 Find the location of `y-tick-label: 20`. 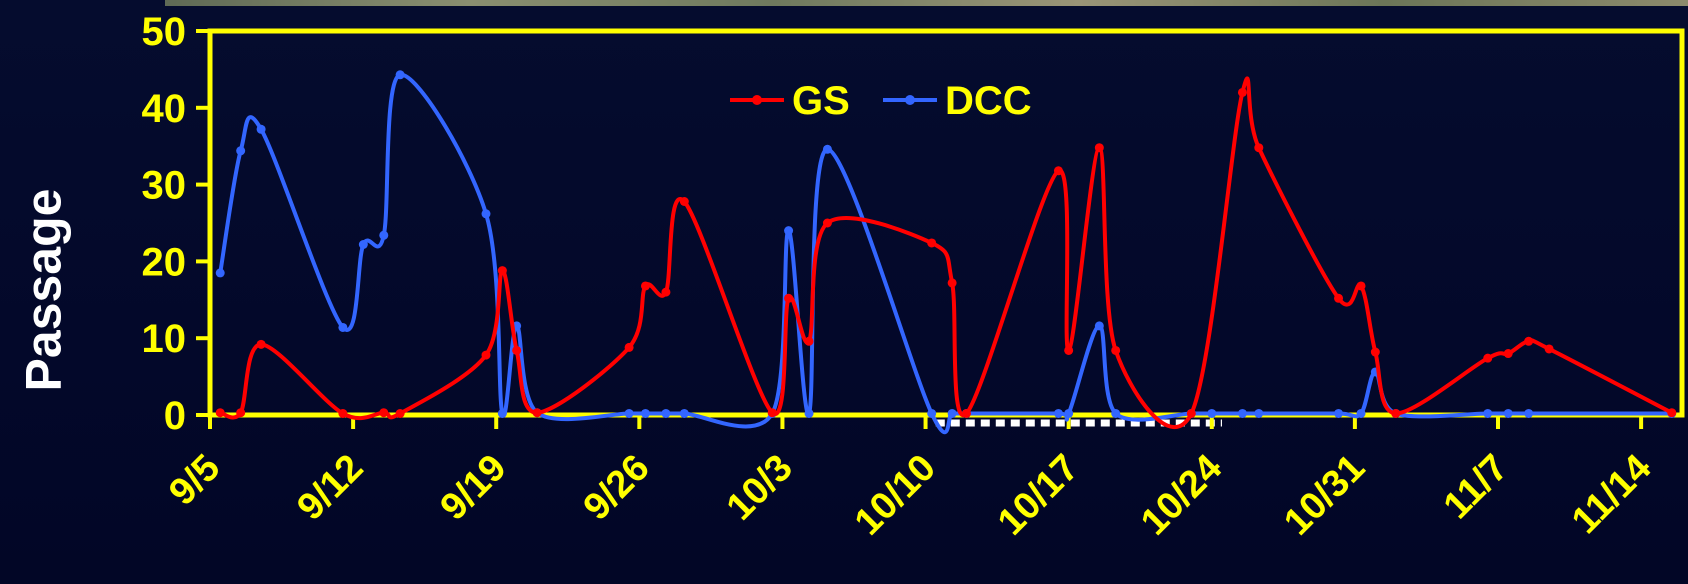

y-tick-label: 20 is located at coordinates (164, 262).